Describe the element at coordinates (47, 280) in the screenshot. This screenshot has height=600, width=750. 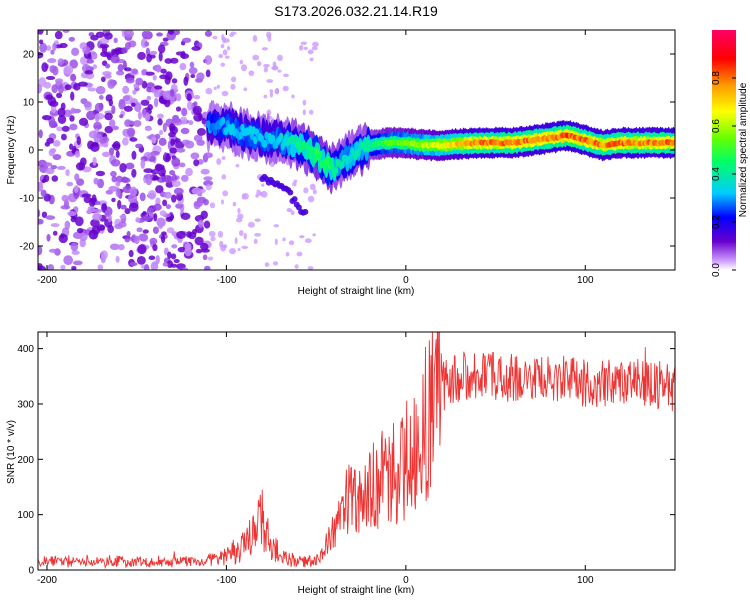
I see `x-tick-label: -200` at that location.